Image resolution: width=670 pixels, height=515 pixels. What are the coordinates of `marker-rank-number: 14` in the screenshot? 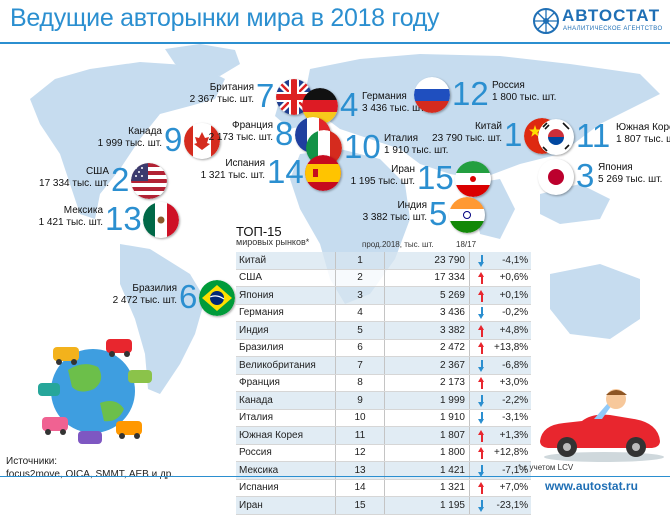 It's located at (285, 171).